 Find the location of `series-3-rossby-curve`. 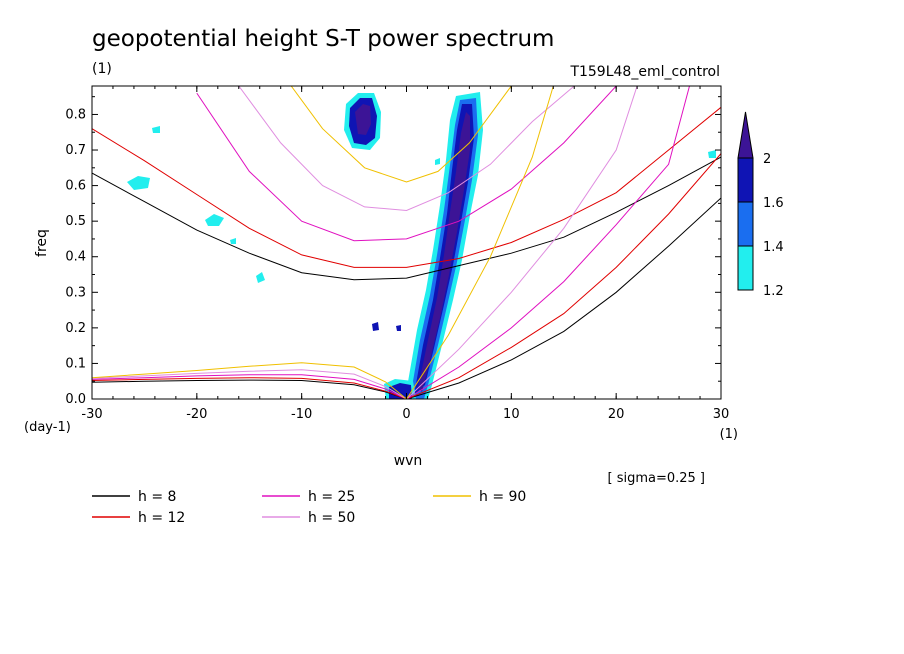

series-3-rossby-curve is located at coordinates (249, 386).